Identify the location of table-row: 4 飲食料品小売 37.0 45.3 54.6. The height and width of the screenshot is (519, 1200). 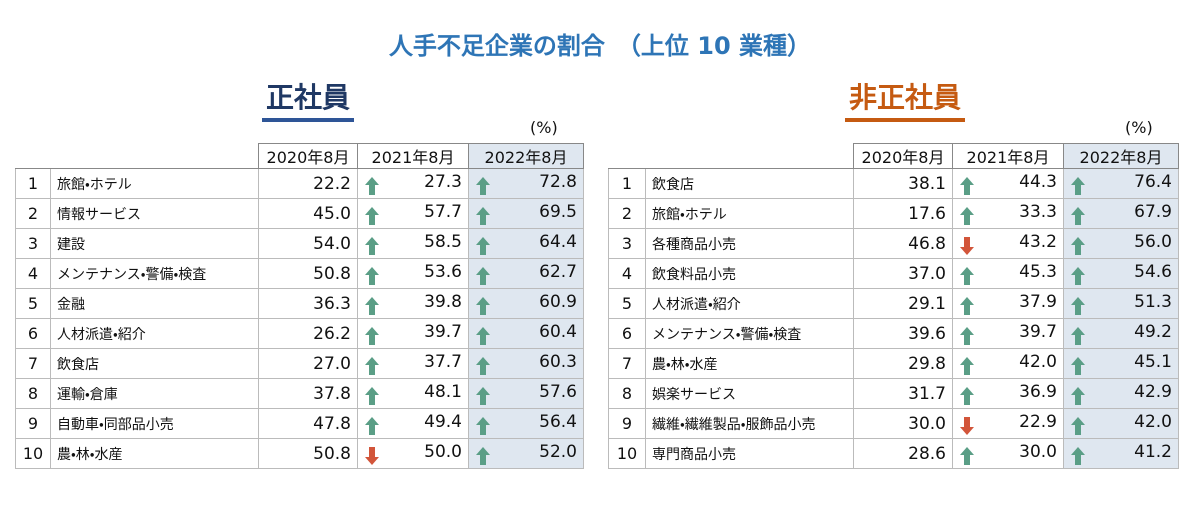
(893, 273).